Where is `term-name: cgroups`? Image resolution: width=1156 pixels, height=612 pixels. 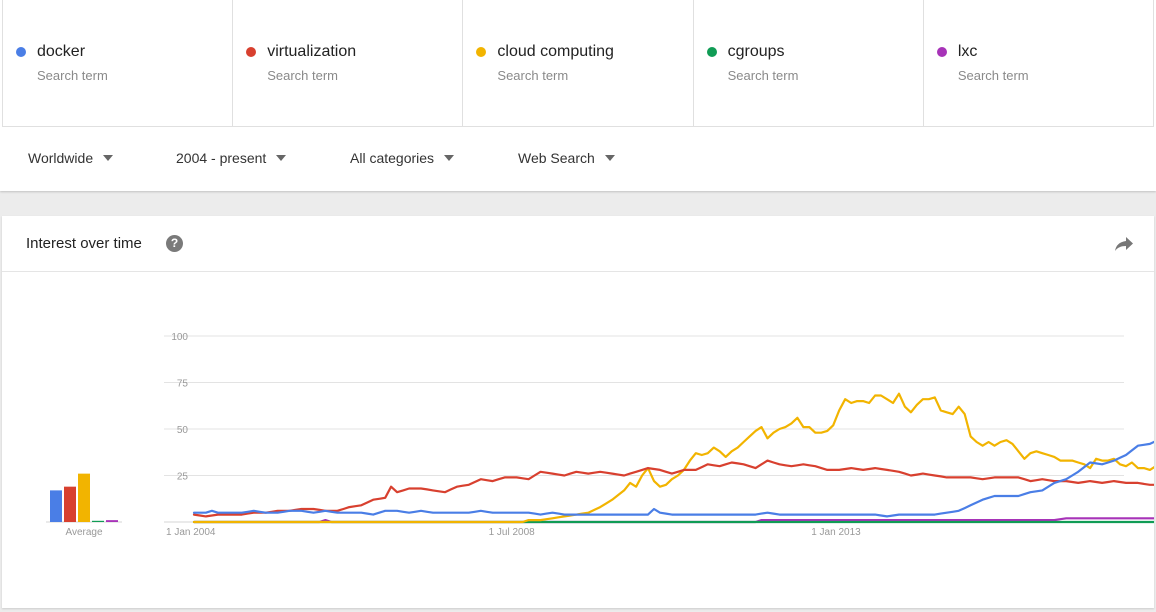
term-name: cgroups is located at coordinates (756, 51).